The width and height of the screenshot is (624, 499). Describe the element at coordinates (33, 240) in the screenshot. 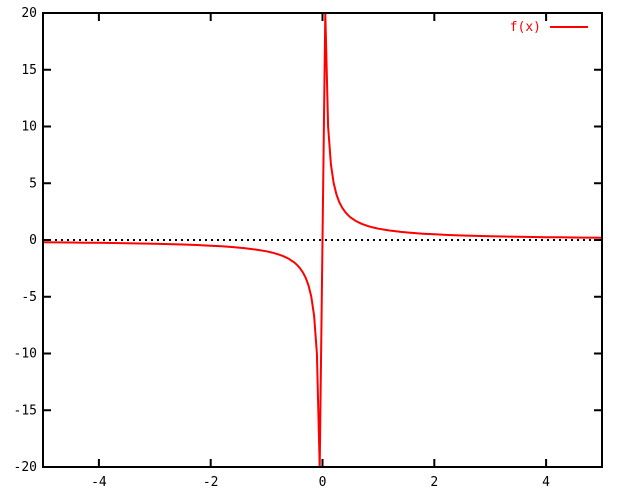

I see `y-tick-label: 0` at that location.